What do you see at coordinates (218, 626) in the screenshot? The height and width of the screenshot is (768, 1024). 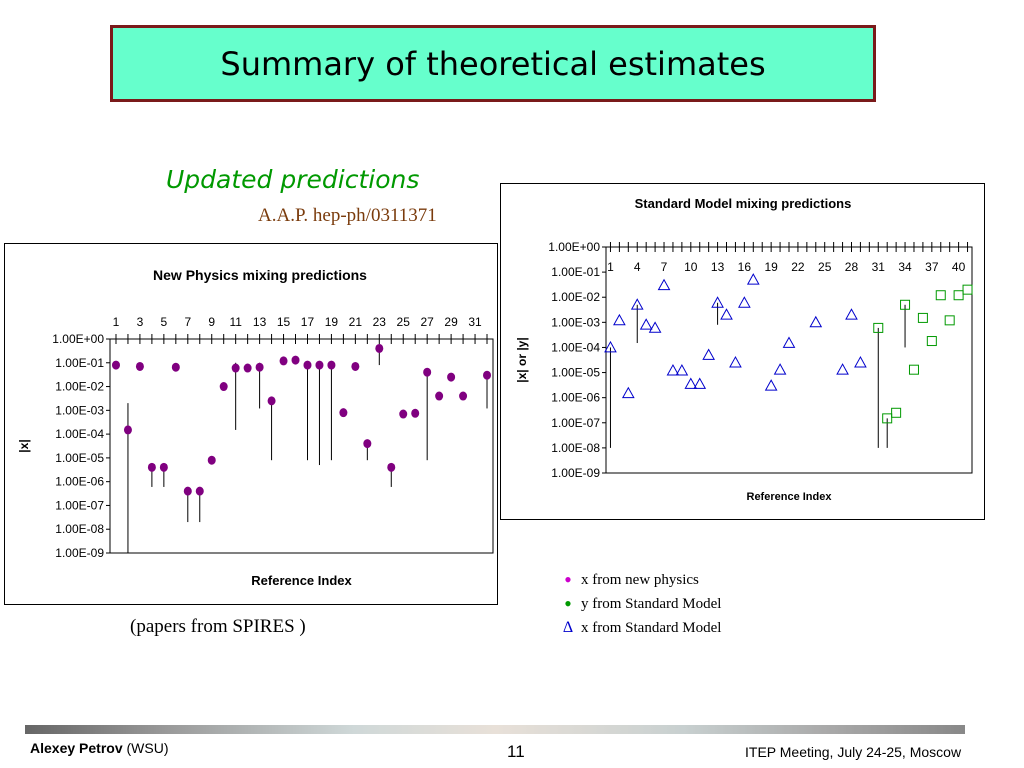 I see `papers-note: (papers from SPIRES )` at bounding box center [218, 626].